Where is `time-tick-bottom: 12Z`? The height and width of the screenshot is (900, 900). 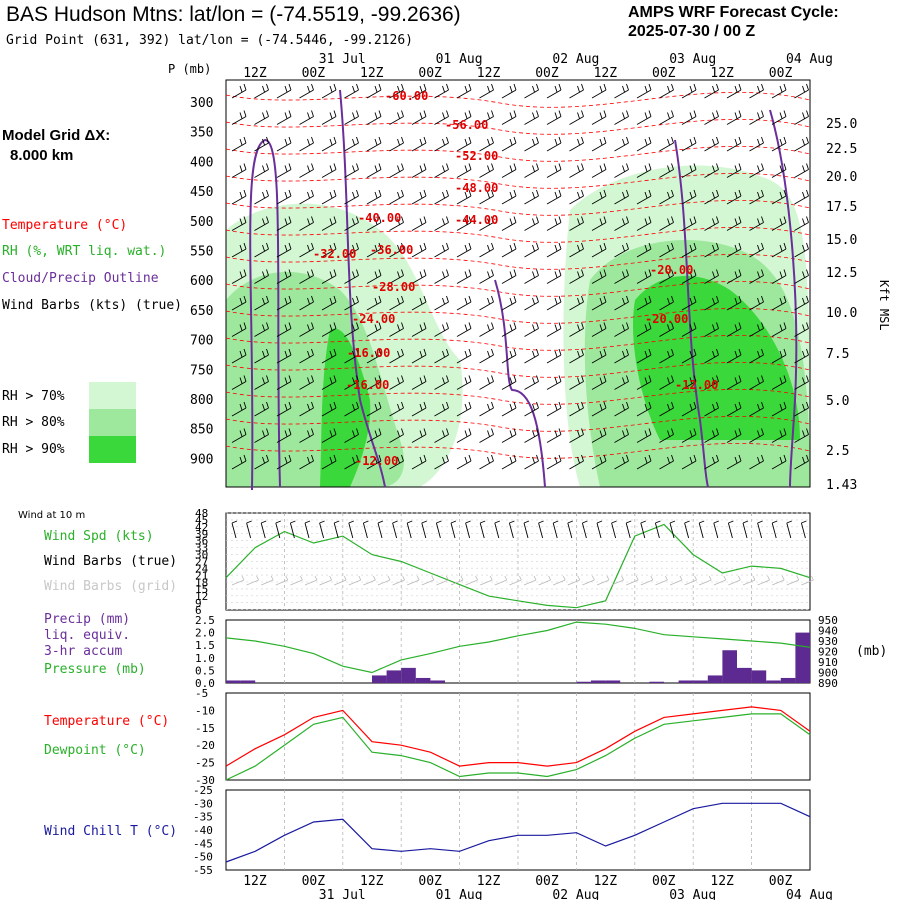 time-tick-bottom: 12Z is located at coordinates (255, 881).